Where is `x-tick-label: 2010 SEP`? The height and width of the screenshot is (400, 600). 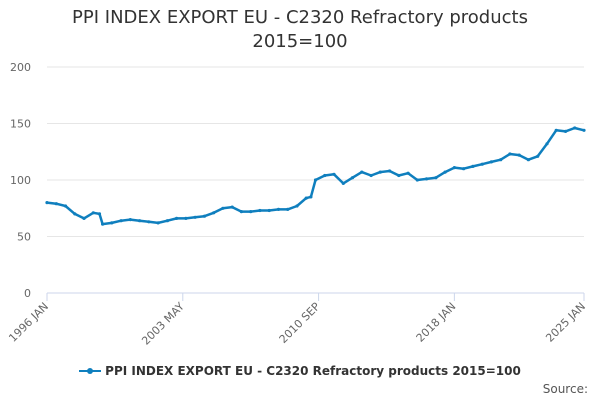
x-tick-label: 2010 SEP is located at coordinates (300, 323).